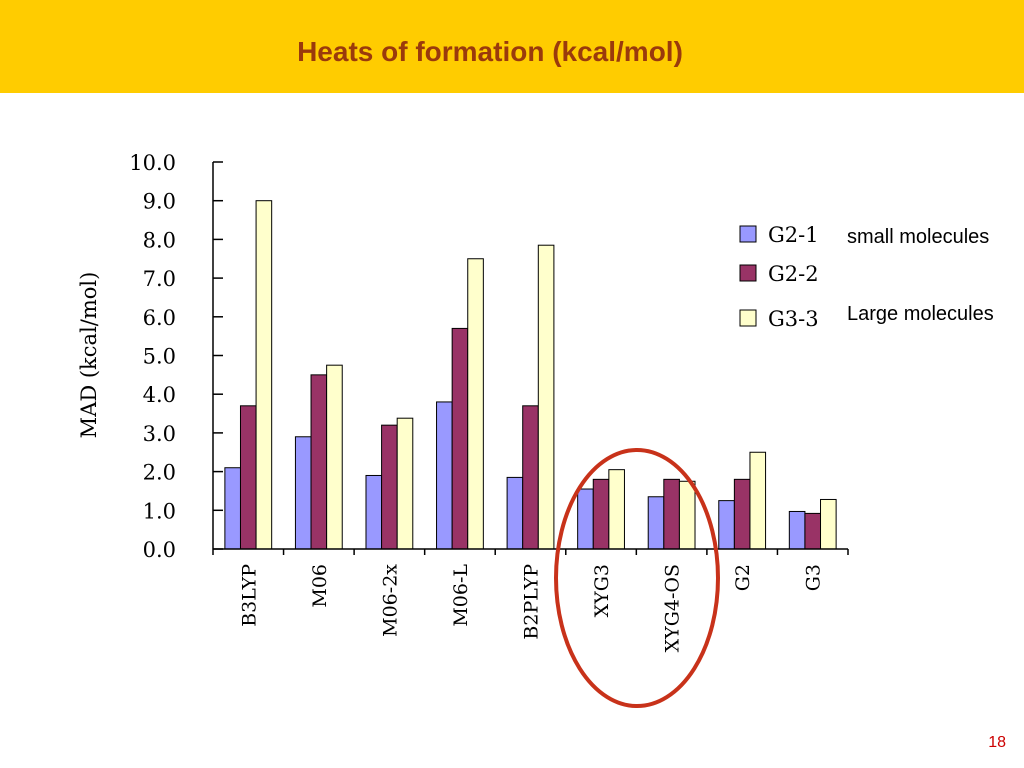  I want to click on y-tick-label: 5.0, so click(159, 357).